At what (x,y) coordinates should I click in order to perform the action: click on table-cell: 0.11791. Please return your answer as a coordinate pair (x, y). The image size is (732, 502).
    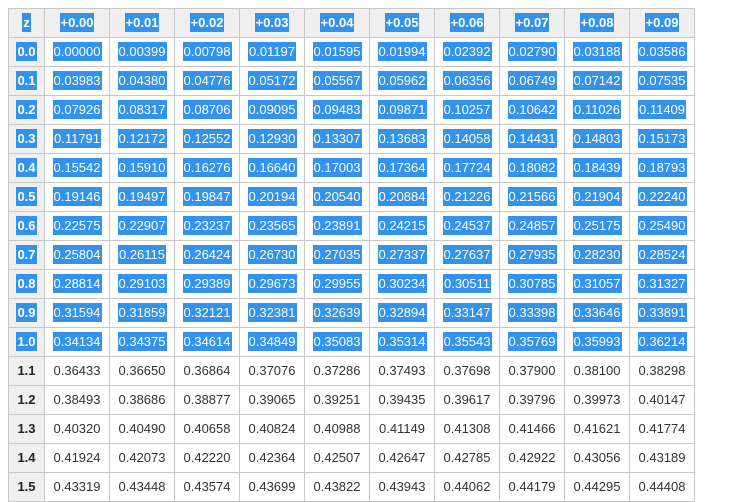
    Looking at the image, I should click on (77, 139).